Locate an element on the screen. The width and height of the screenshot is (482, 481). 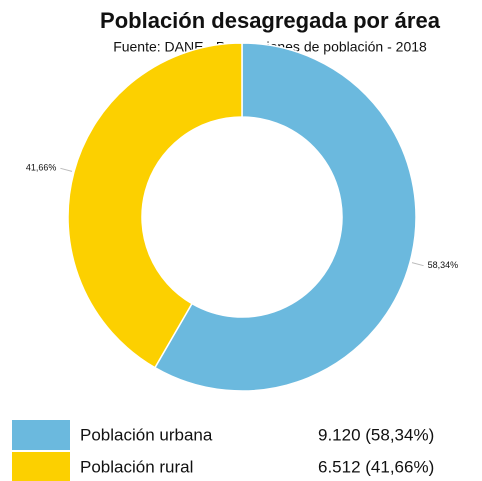
data-label: 41,66% is located at coordinates (41, 168).